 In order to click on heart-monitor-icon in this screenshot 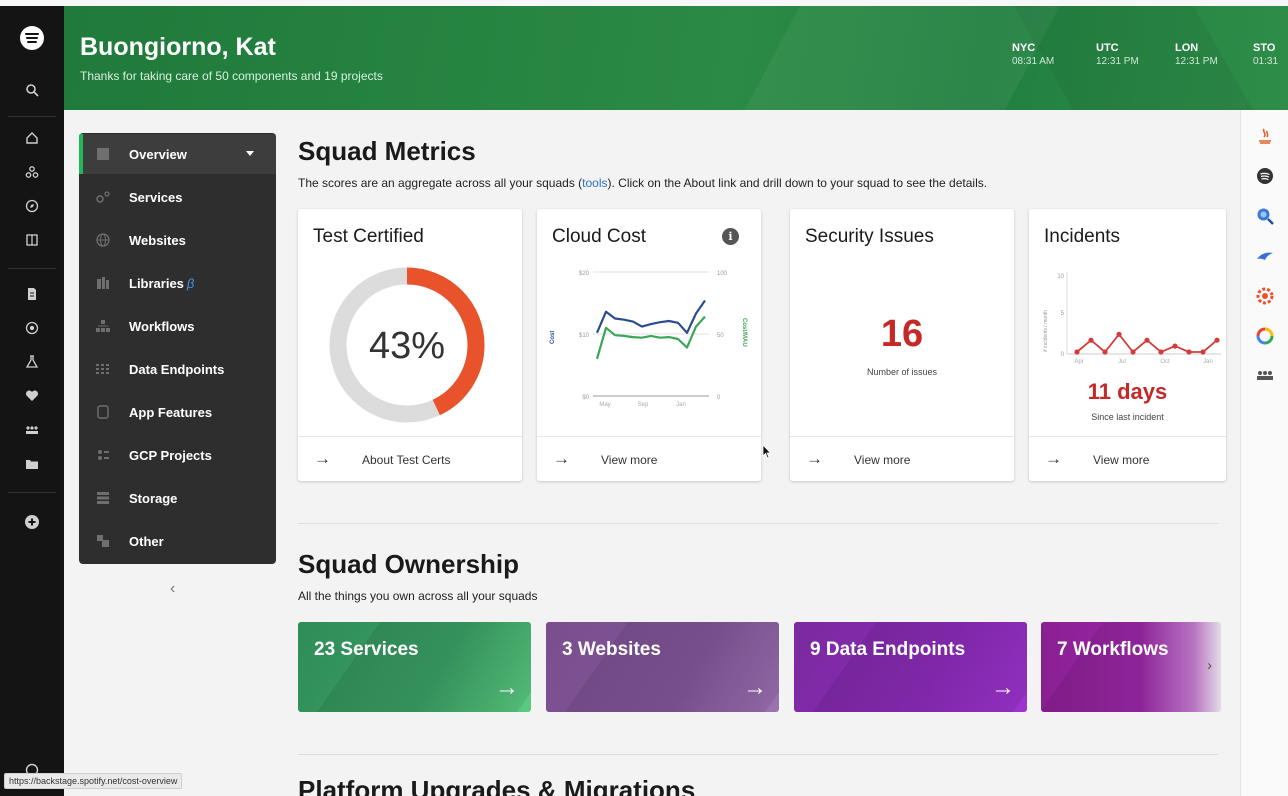, I will do `click(32, 396)`.